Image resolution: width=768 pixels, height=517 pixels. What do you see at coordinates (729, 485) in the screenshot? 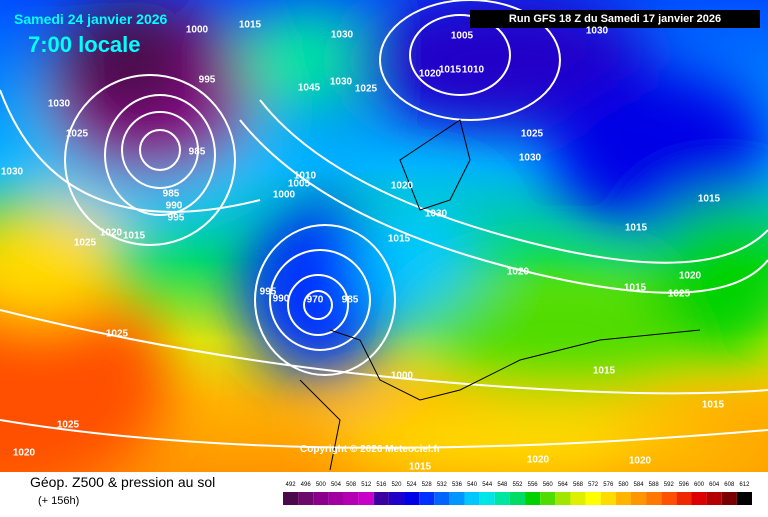
I see `scale-label: 608` at bounding box center [729, 485].